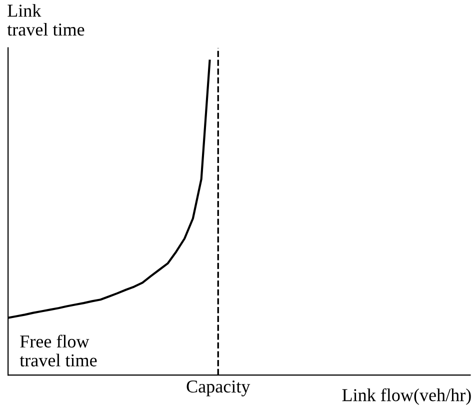 The height and width of the screenshot is (409, 474). Describe the element at coordinates (45, 20) in the screenshot. I see `y-axis-title: Link travel time` at that location.